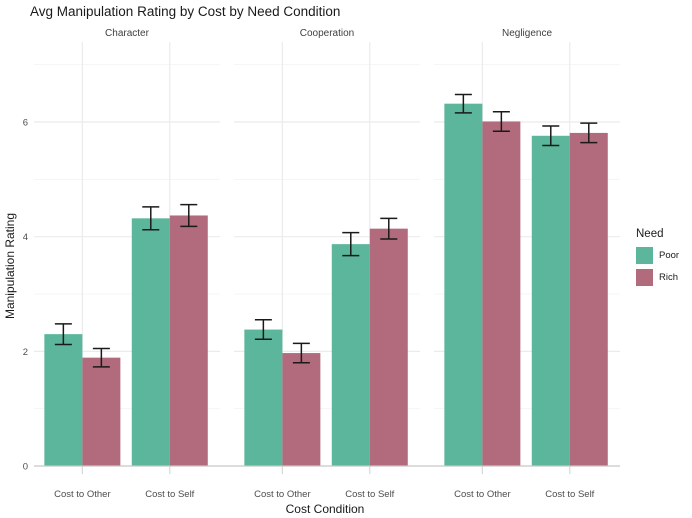  What do you see at coordinates (650, 234) in the screenshot?
I see `legend-title: Need` at bounding box center [650, 234].